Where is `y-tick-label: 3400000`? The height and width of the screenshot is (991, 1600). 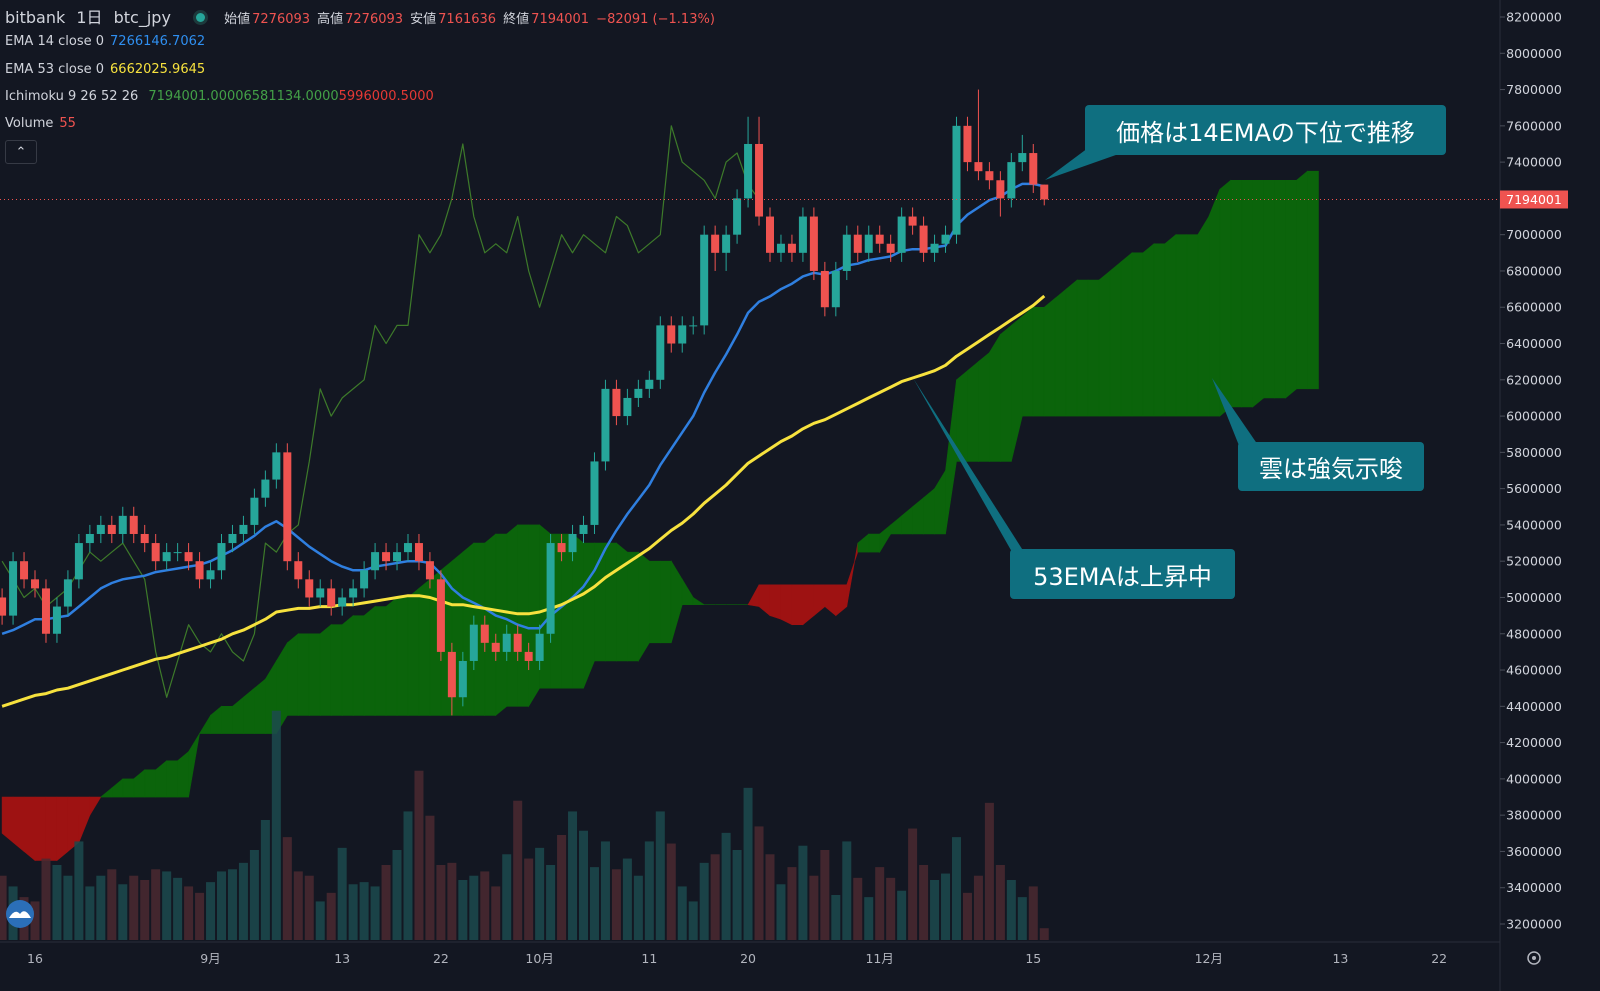 y-tick-label: 3400000 is located at coordinates (1534, 887).